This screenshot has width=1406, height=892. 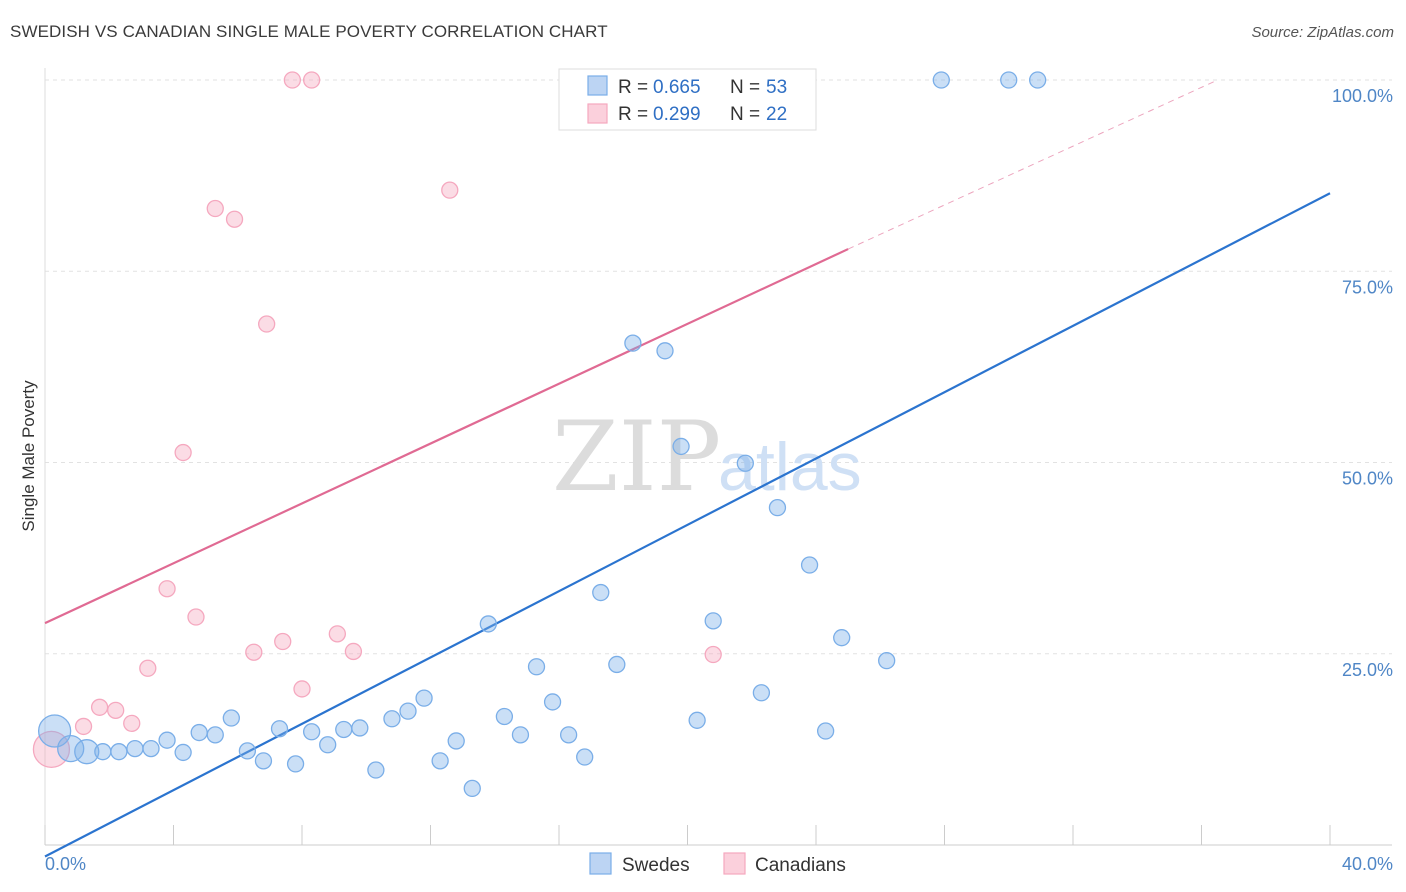 What do you see at coordinates (633, 114) in the screenshot?
I see `legend-r-label-canadians: R =` at bounding box center [633, 114].